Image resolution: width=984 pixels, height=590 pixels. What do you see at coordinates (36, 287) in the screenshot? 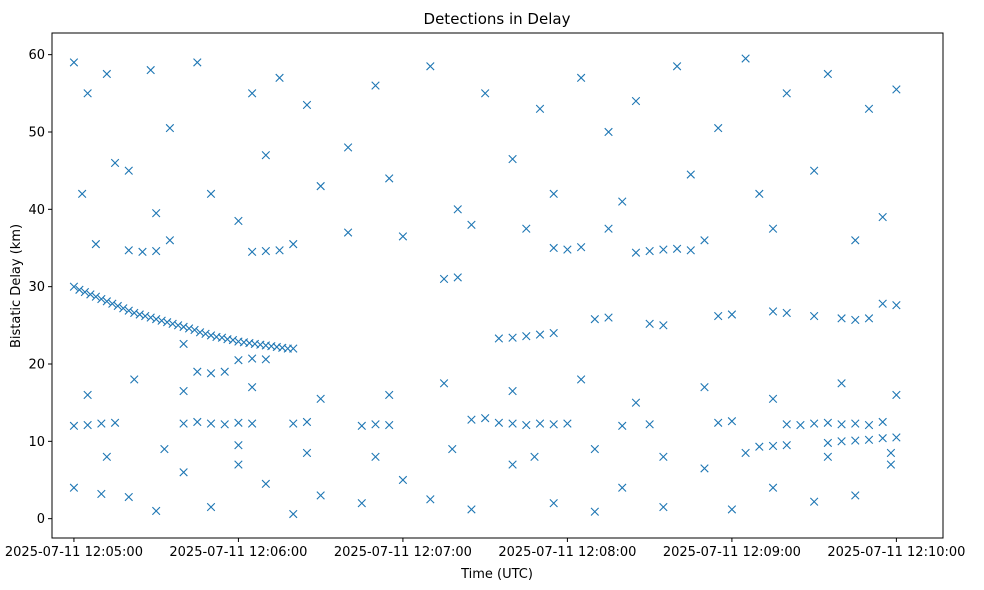
I see `y-tick-label: 30` at bounding box center [36, 287].